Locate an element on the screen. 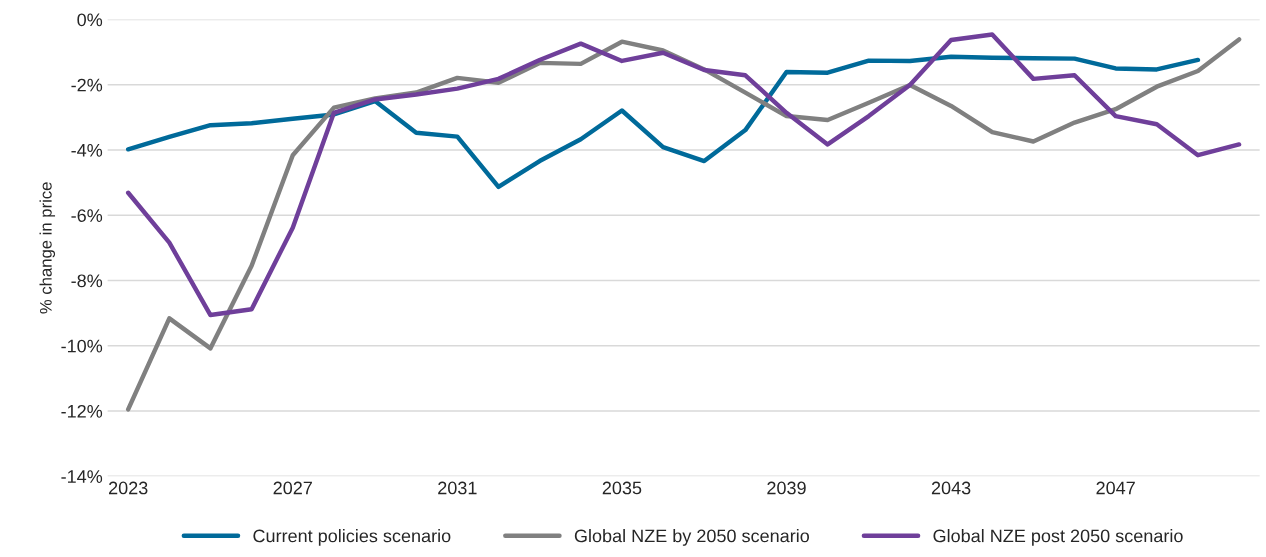  x-tick-label: 2027 is located at coordinates (292, 488).